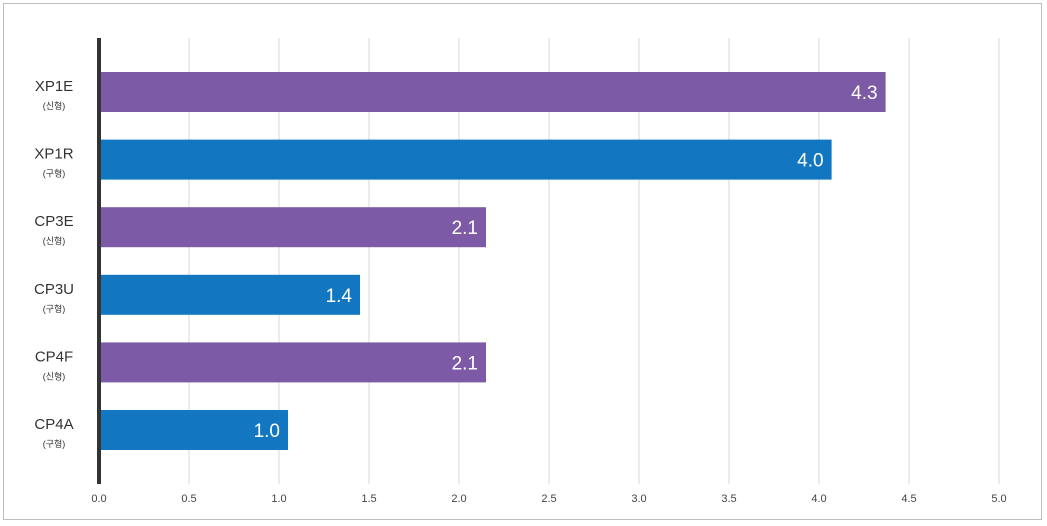 The height and width of the screenshot is (526, 1047). What do you see at coordinates (53, 221) in the screenshot?
I see `category-label: CP3E` at bounding box center [53, 221].